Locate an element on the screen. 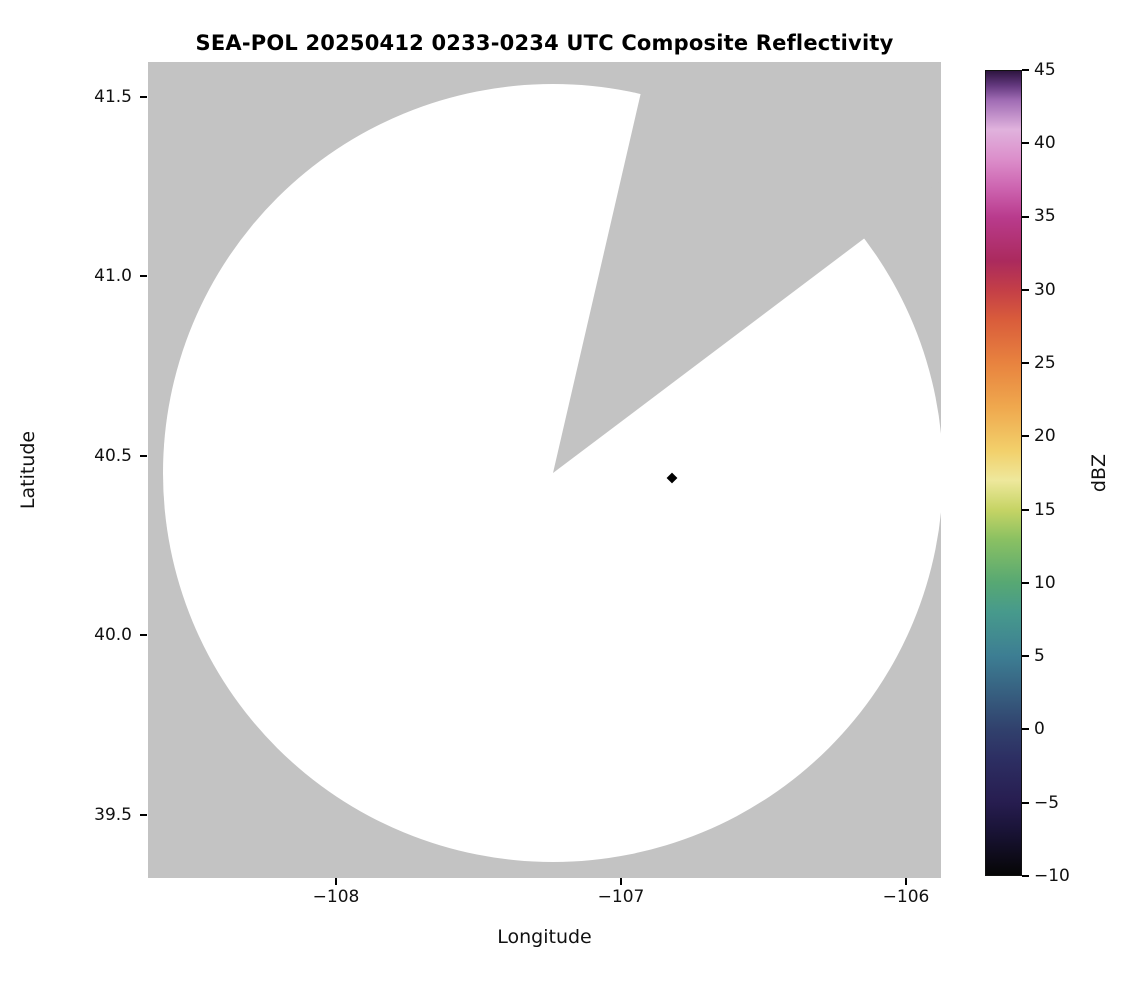  colorbar-tick-label: 5 is located at coordinates (1039, 656).